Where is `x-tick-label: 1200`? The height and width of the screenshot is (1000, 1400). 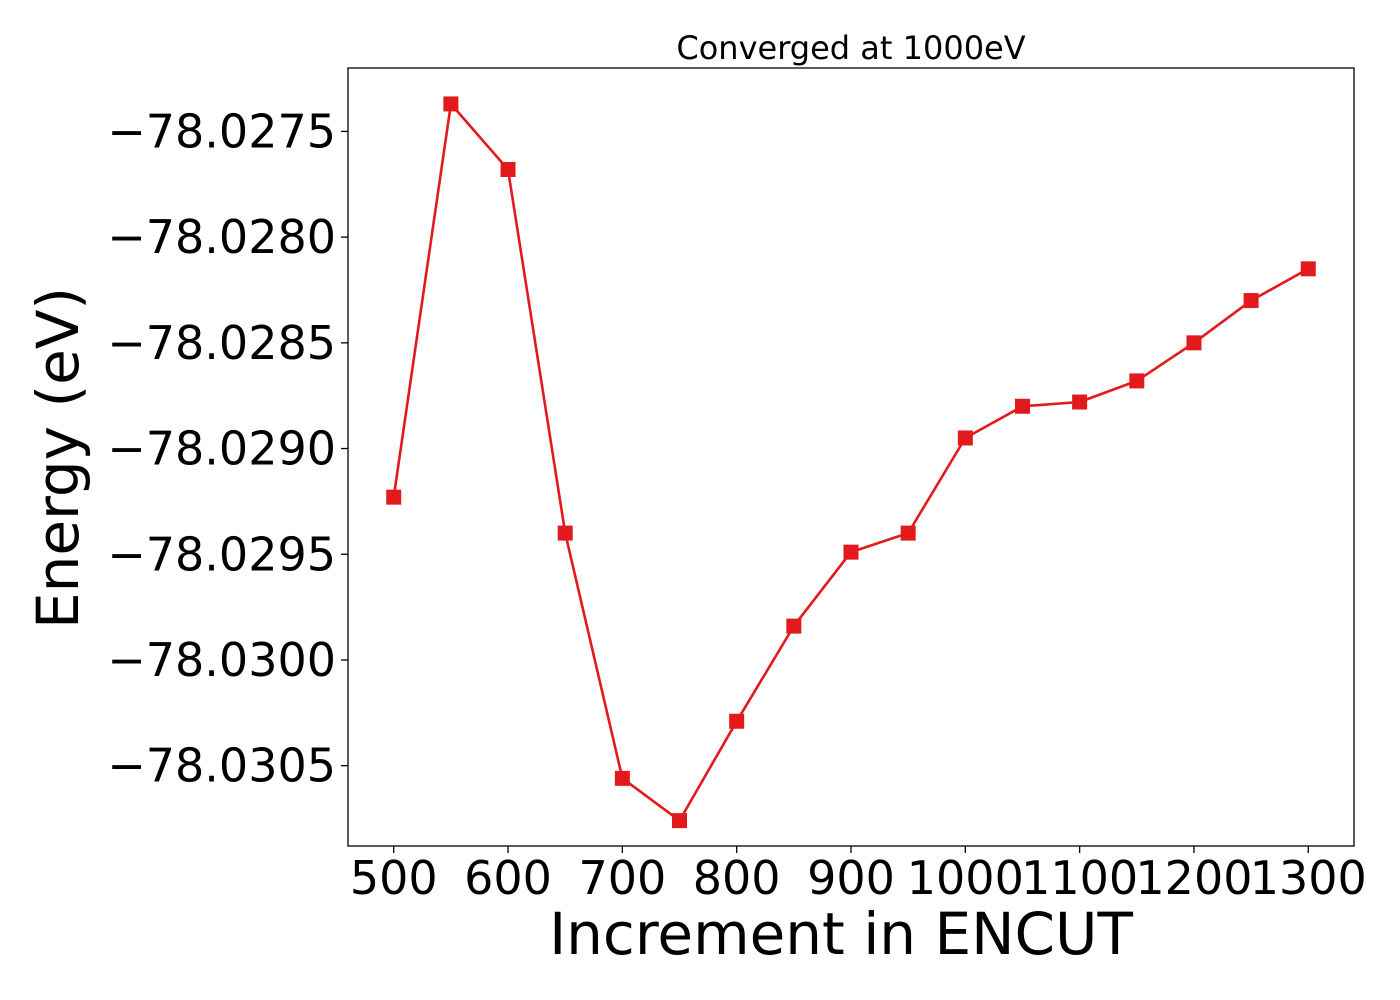 x-tick-label: 1200 is located at coordinates (1193, 878).